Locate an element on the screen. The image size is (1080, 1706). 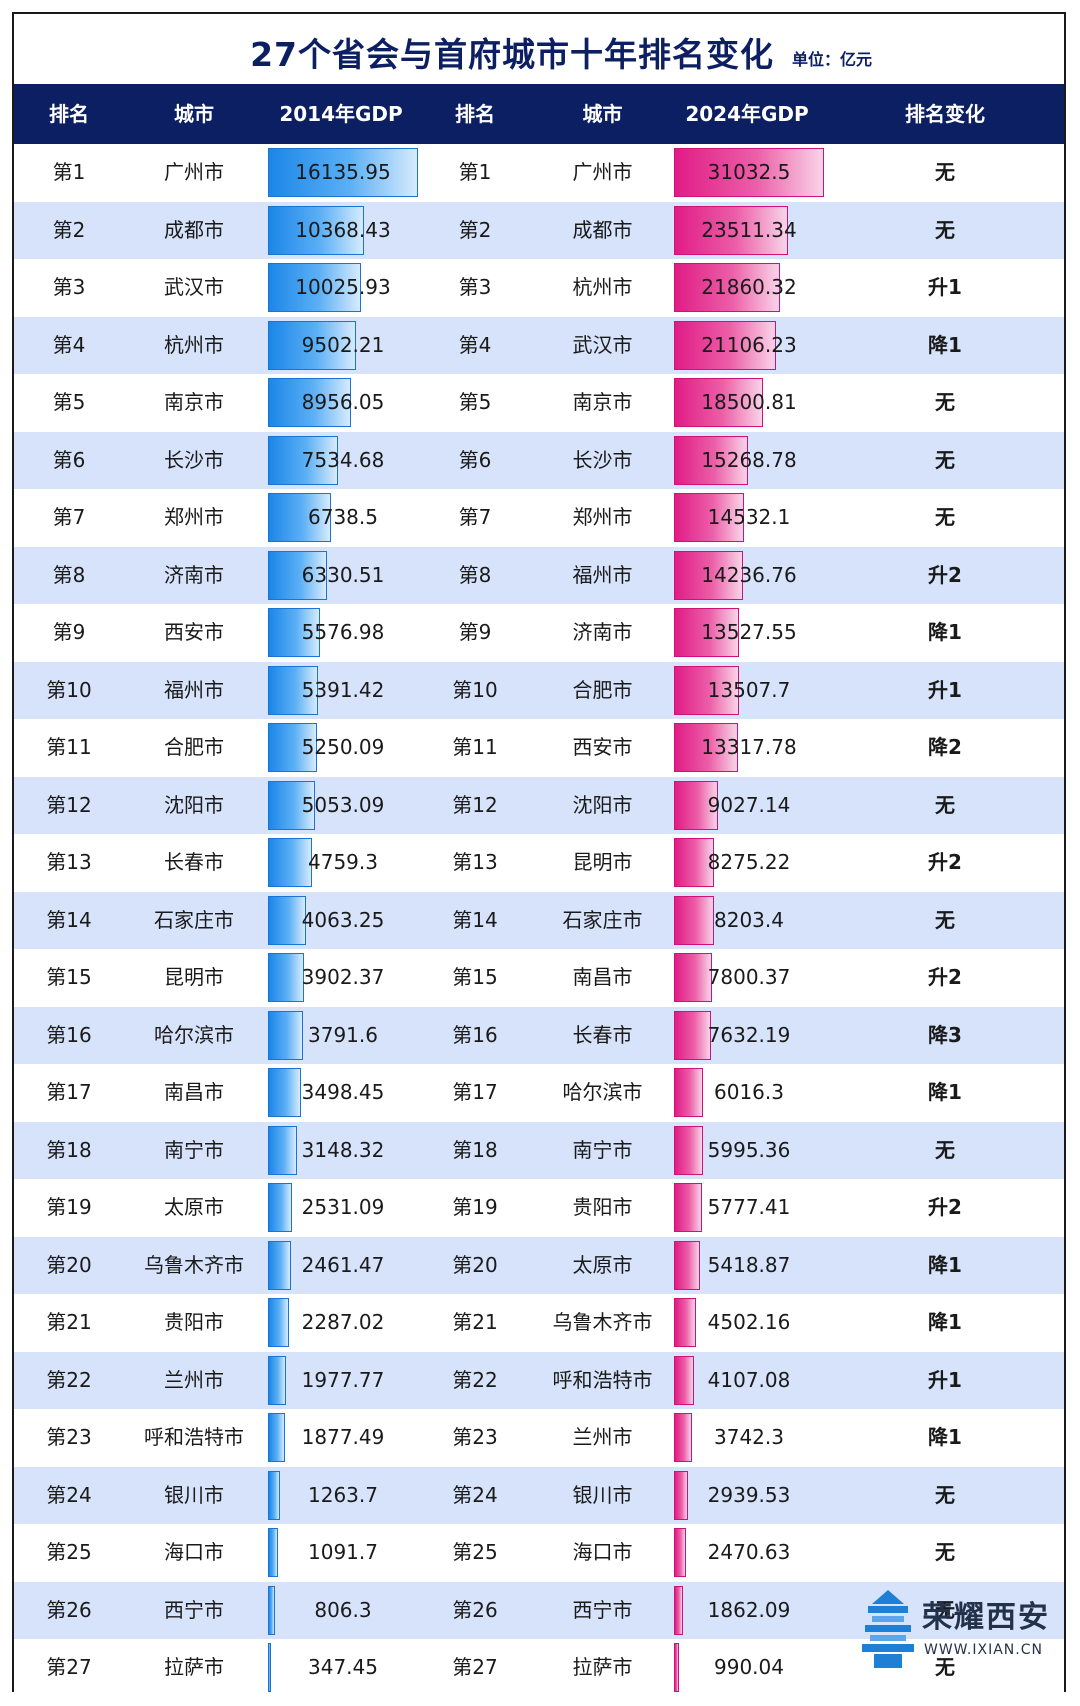
gdp-2024-value: 14236.76 is located at coordinates (749, 574).